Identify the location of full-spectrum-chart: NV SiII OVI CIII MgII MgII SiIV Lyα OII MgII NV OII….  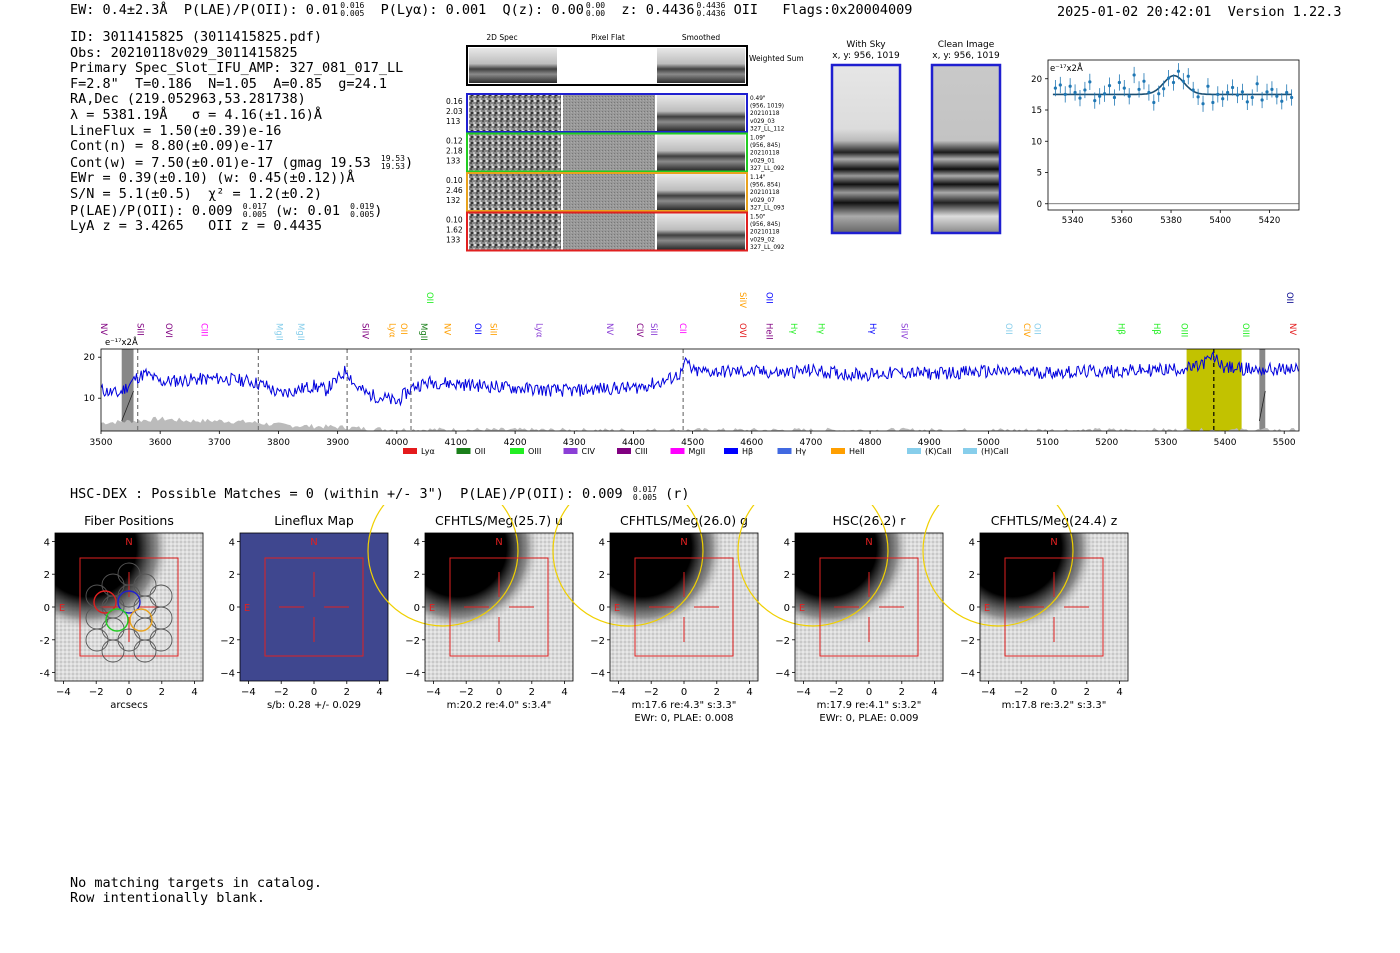
(692, 374).